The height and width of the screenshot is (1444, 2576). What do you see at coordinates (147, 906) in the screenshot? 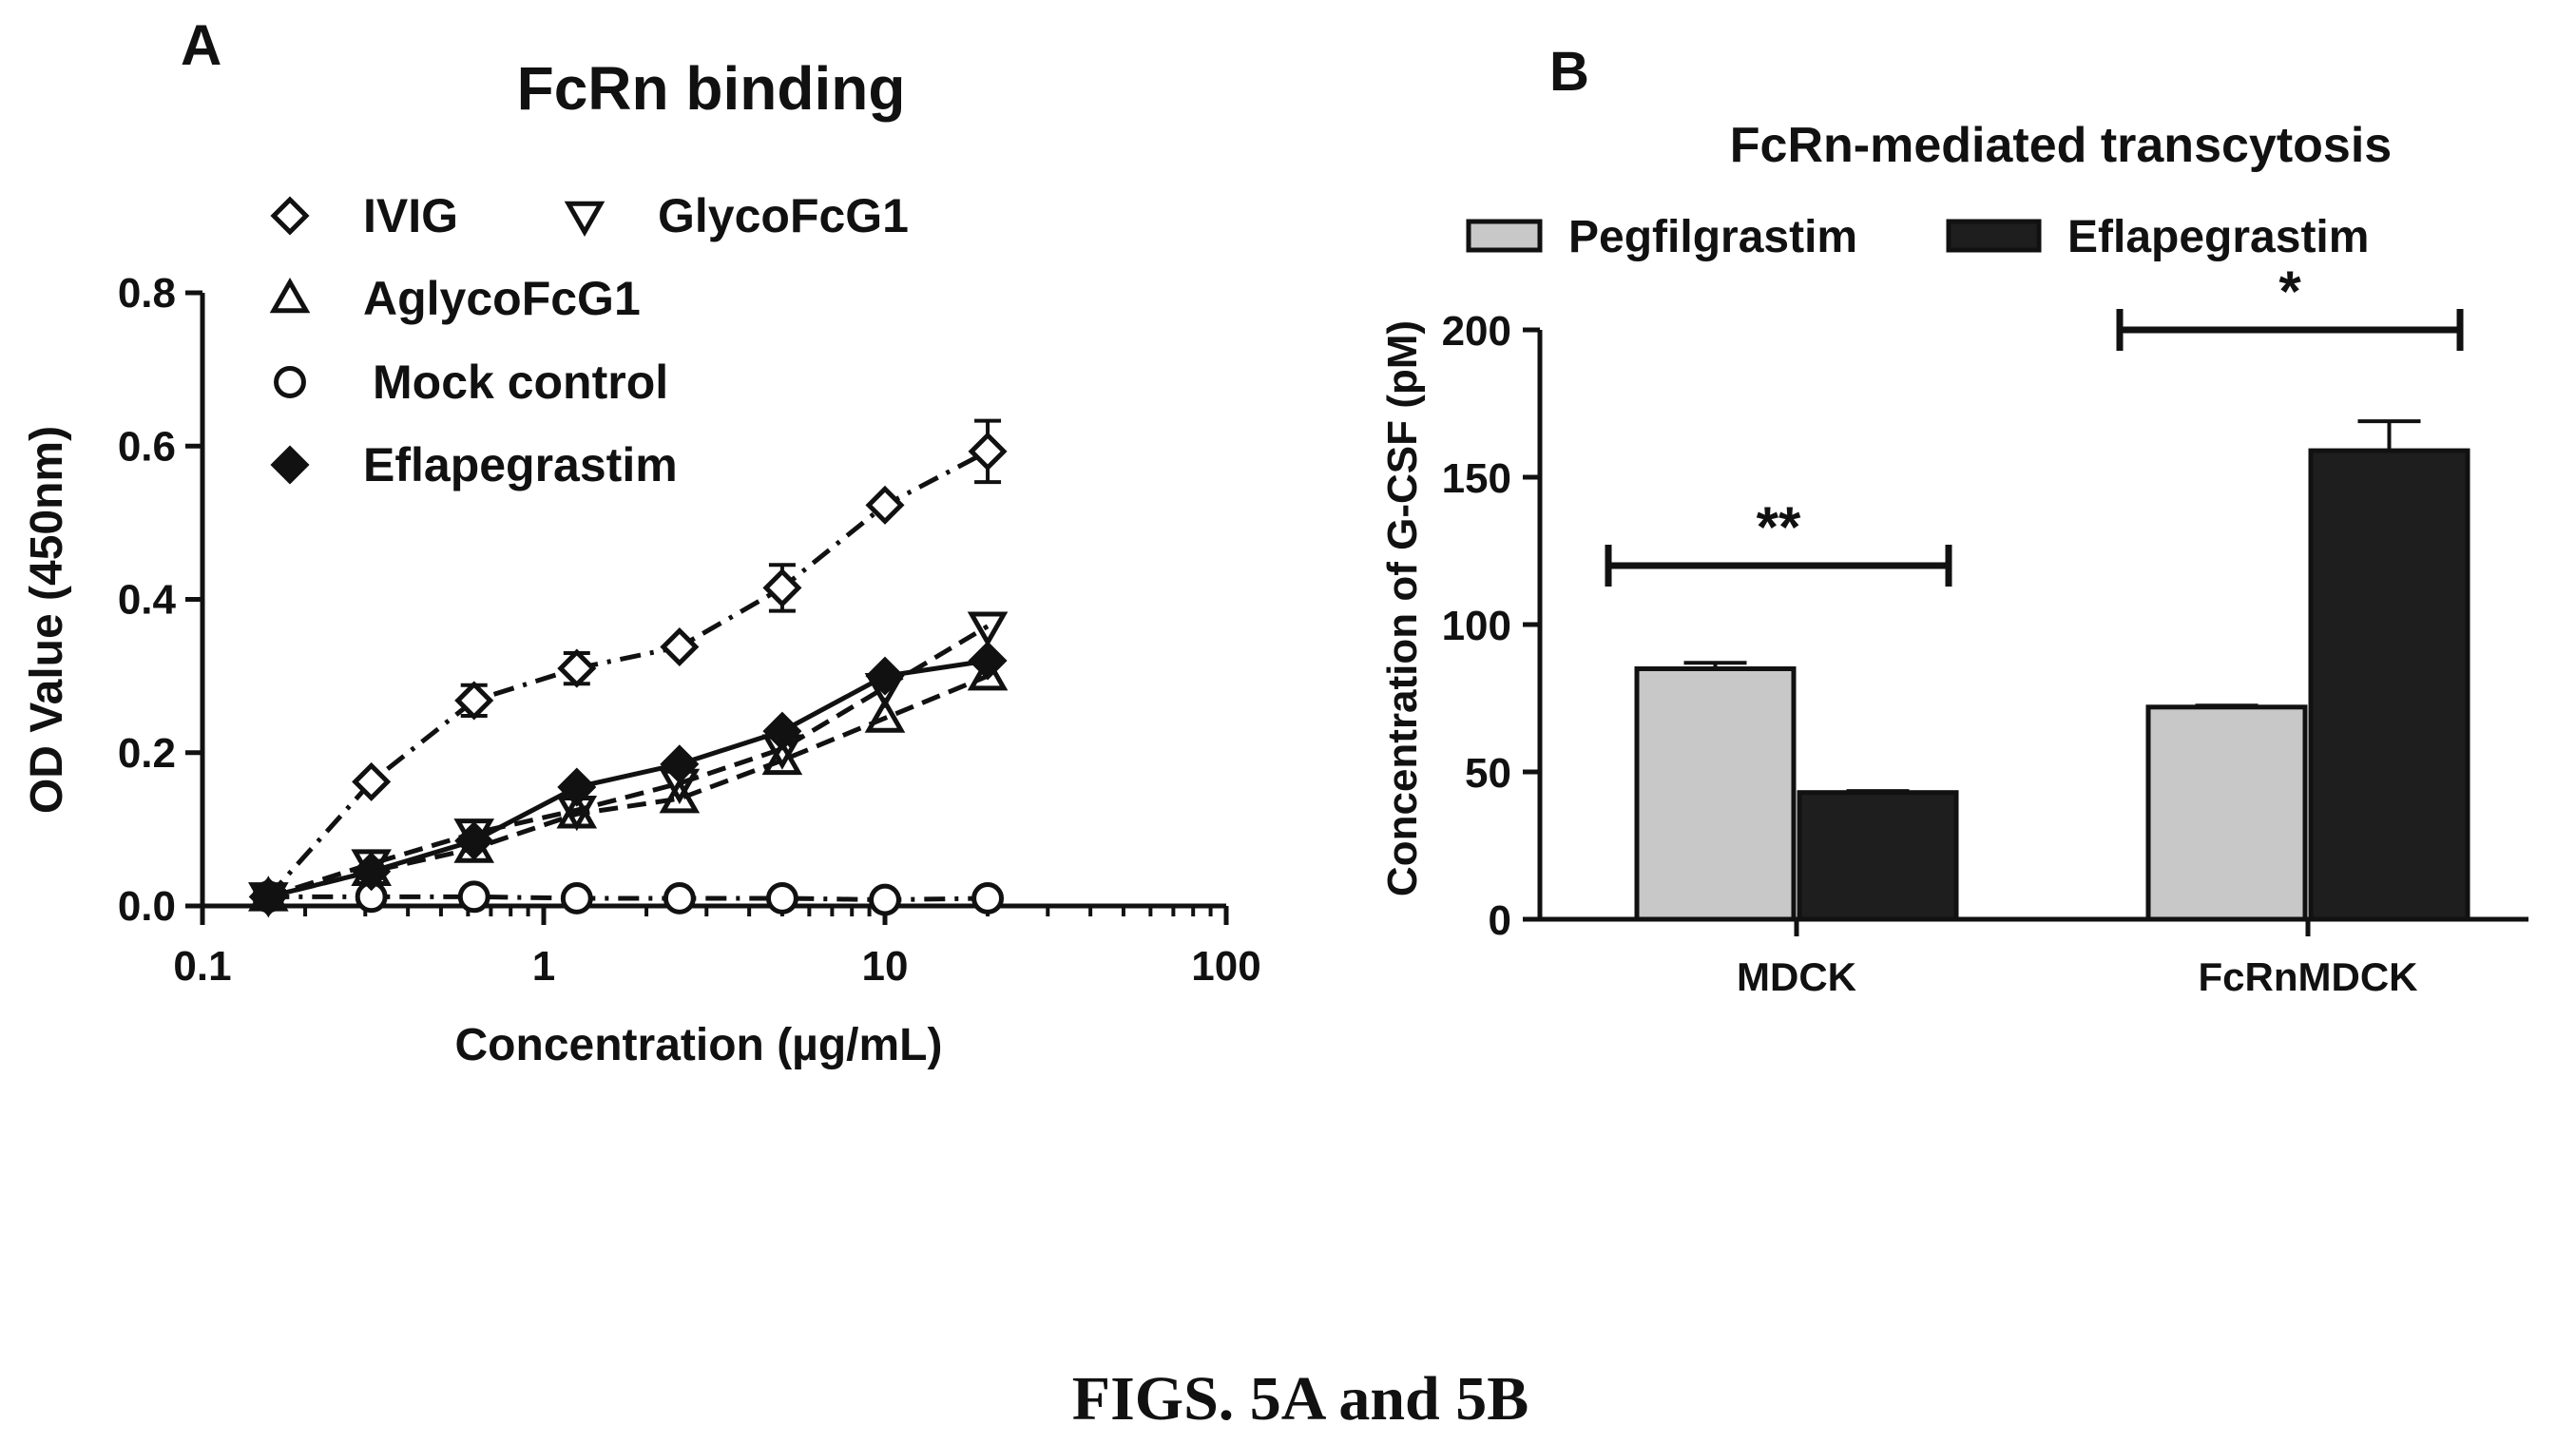
I see `panel-a-y-tick-label: 0.0` at bounding box center [147, 906].